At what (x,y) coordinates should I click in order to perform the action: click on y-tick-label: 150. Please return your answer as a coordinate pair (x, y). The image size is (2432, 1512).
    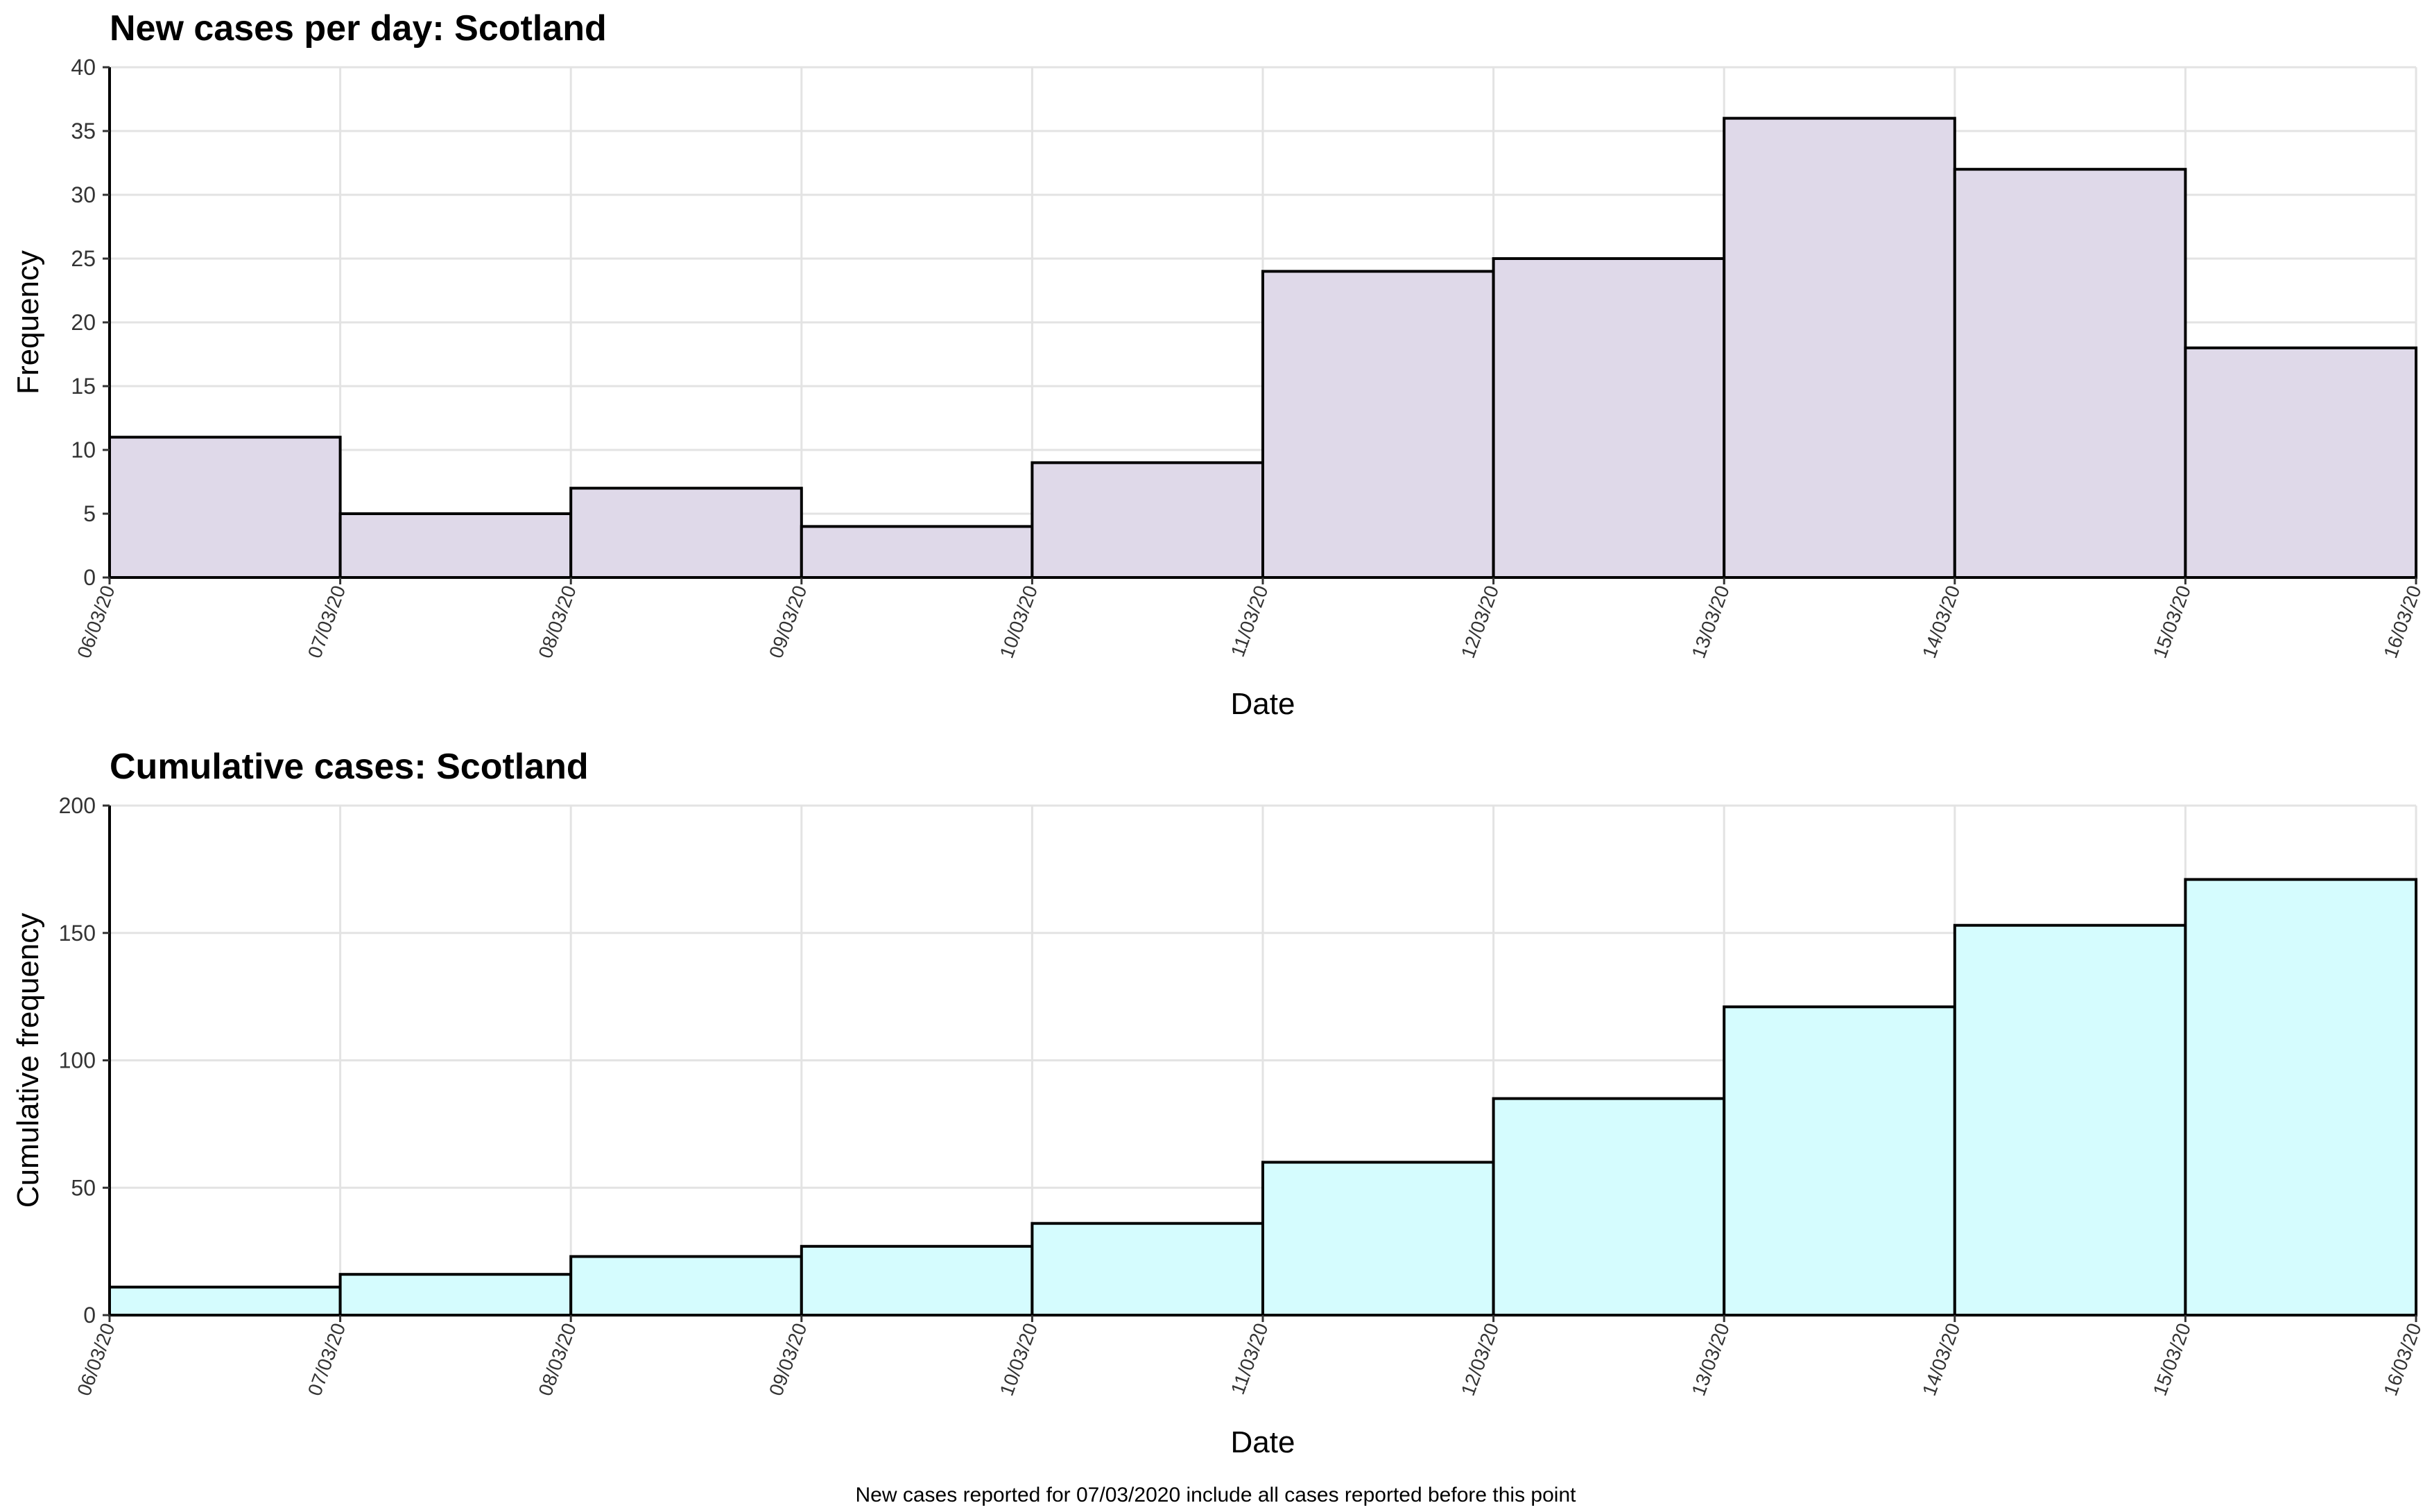
    Looking at the image, I should click on (77, 933).